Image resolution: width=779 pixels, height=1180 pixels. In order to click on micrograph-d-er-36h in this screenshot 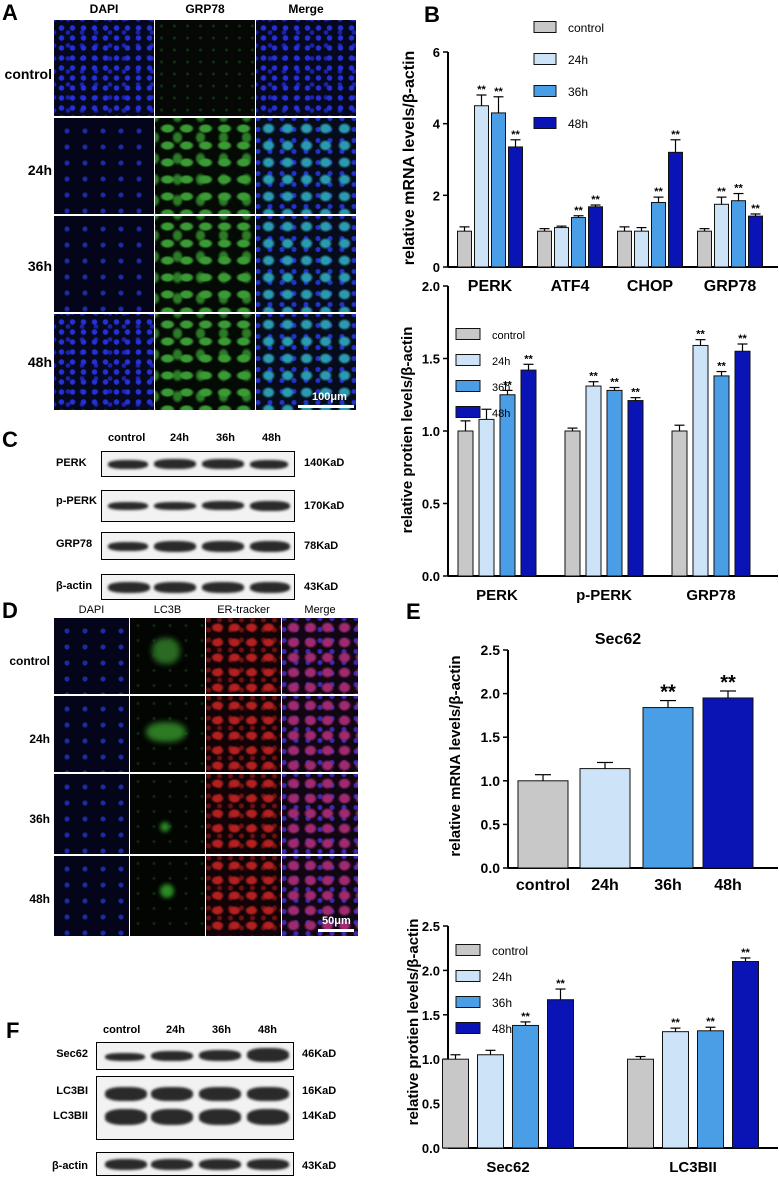, I will do `click(243, 814)`.